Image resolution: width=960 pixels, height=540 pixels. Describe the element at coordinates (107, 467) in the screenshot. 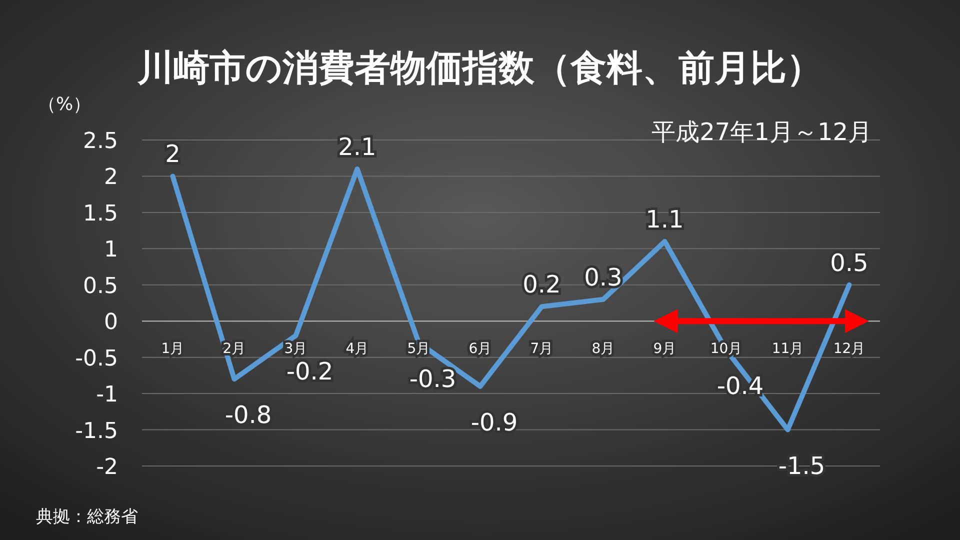

I see `y-tick-label: -2` at that location.